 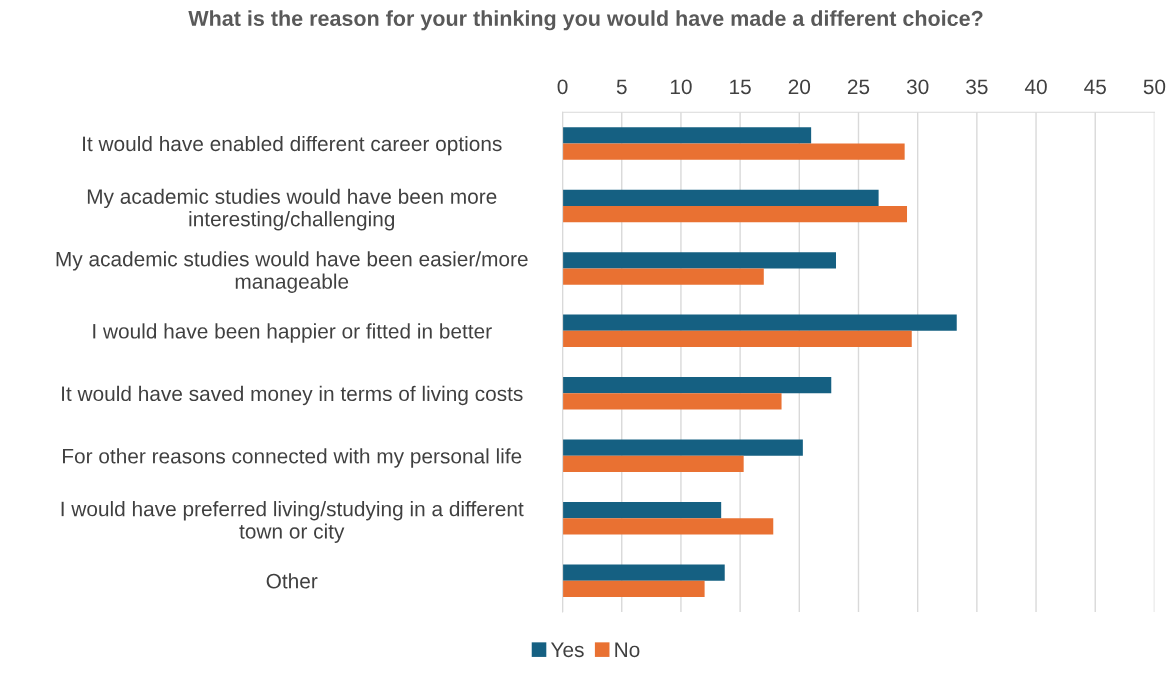 I want to click on y-tick-label: I would have preferred living/studying in a different town or city, so click(x=292, y=522).